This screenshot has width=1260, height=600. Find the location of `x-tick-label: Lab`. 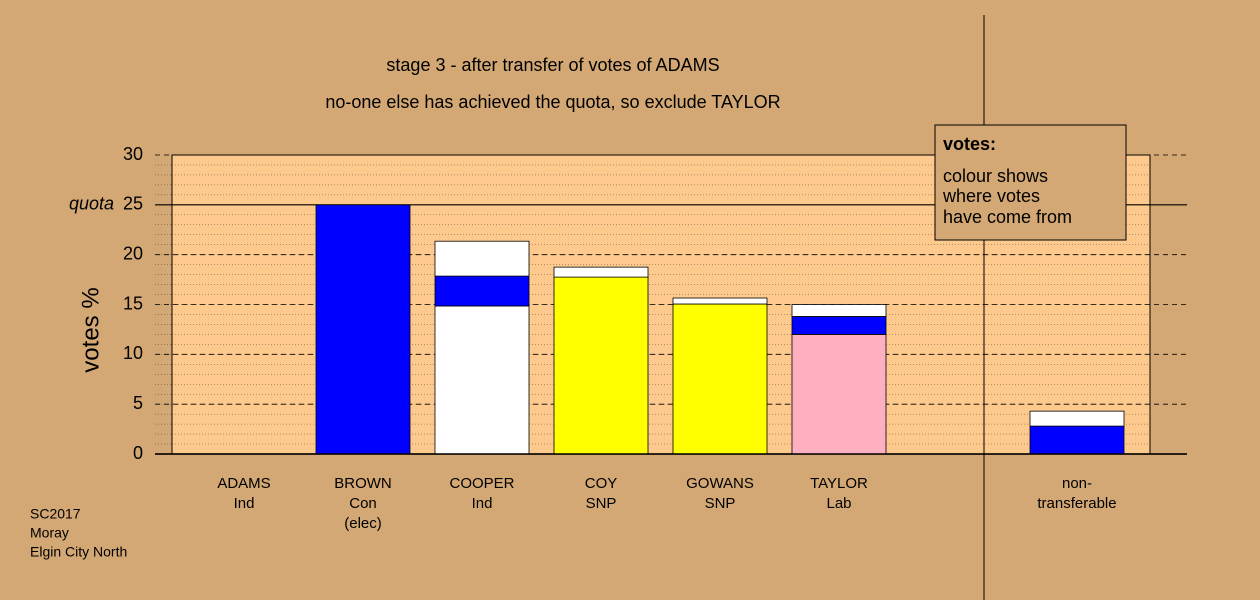

x-tick-label: Lab is located at coordinates (838, 503).